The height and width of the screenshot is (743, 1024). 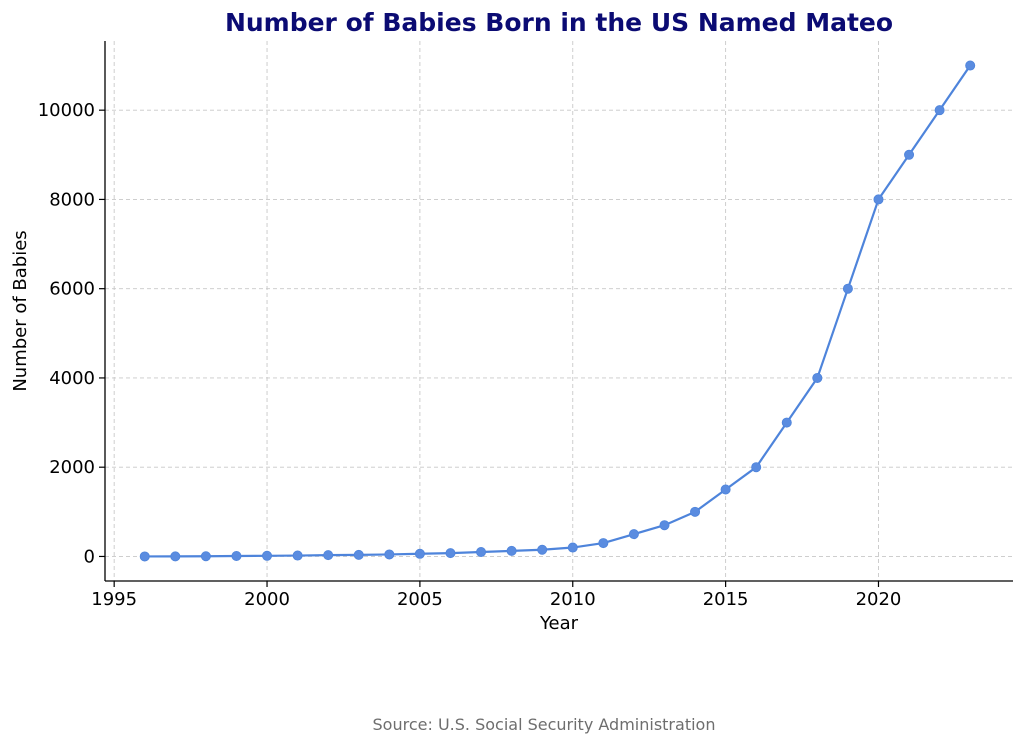 What do you see at coordinates (879, 599) in the screenshot?
I see `x-tick-label: 2020` at bounding box center [879, 599].